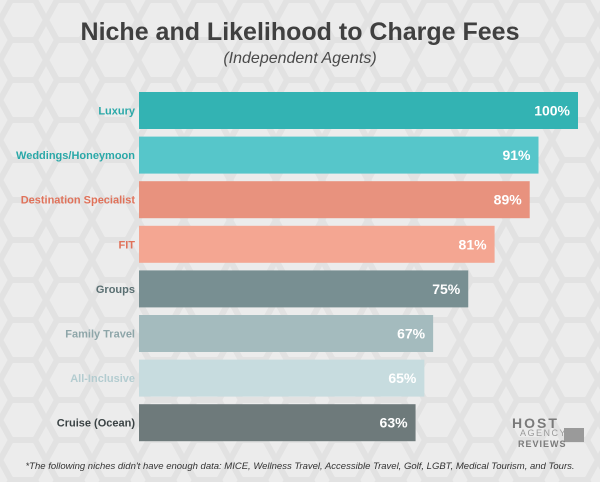  I want to click on category-label: Destination Specialist, so click(78, 201).